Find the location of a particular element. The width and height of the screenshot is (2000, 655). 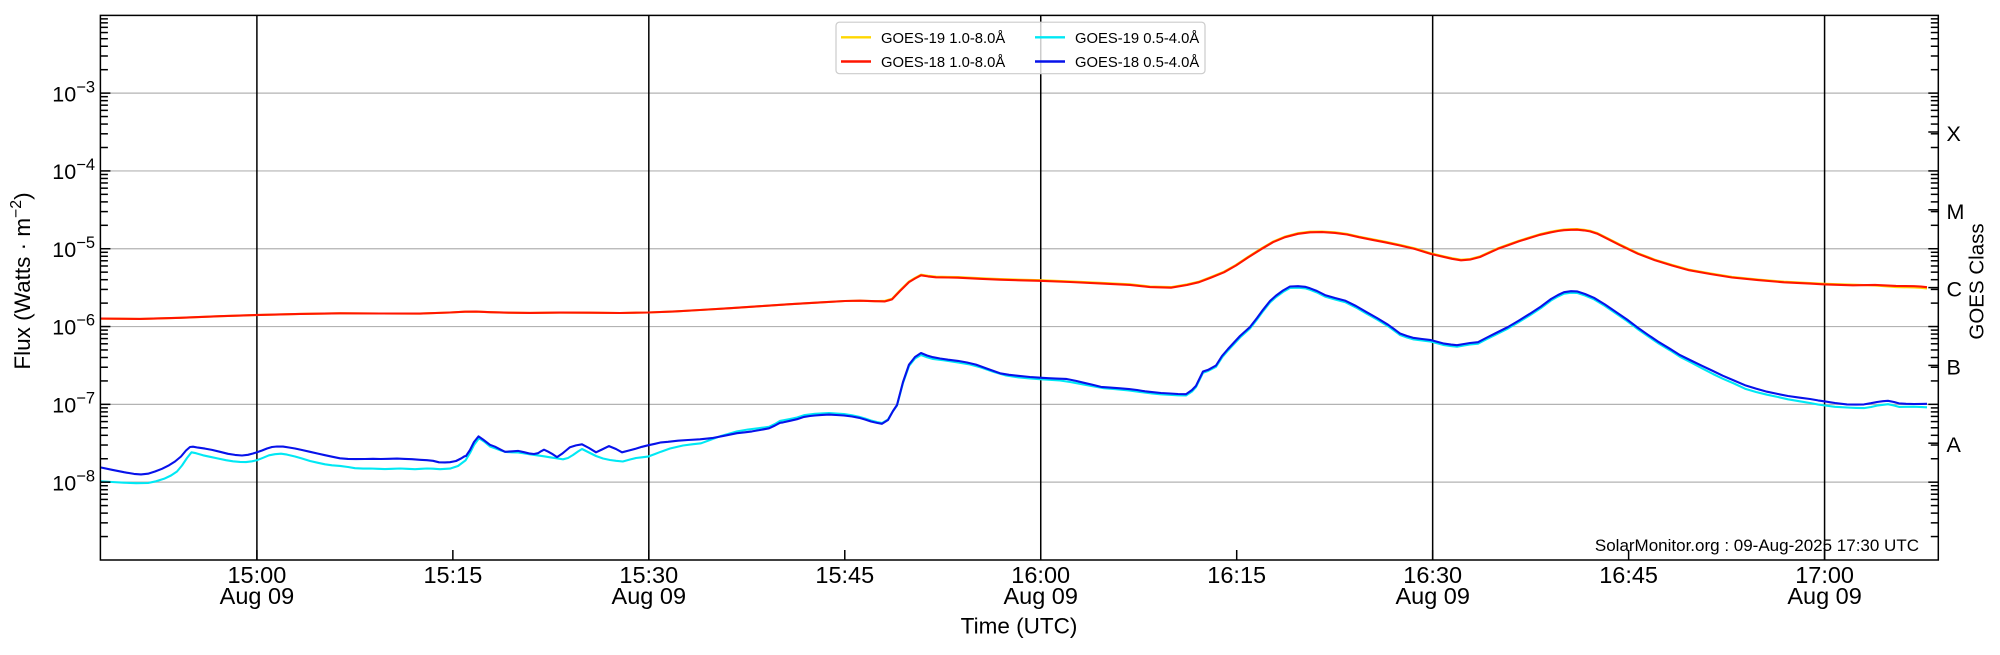

svg-text: X is located at coordinates (1954, 134).